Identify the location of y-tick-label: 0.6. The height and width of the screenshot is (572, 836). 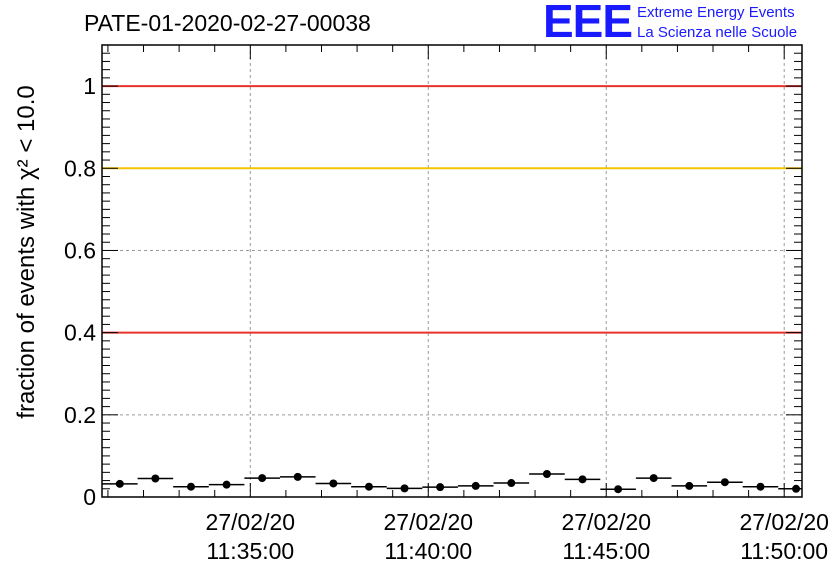
(80, 250).